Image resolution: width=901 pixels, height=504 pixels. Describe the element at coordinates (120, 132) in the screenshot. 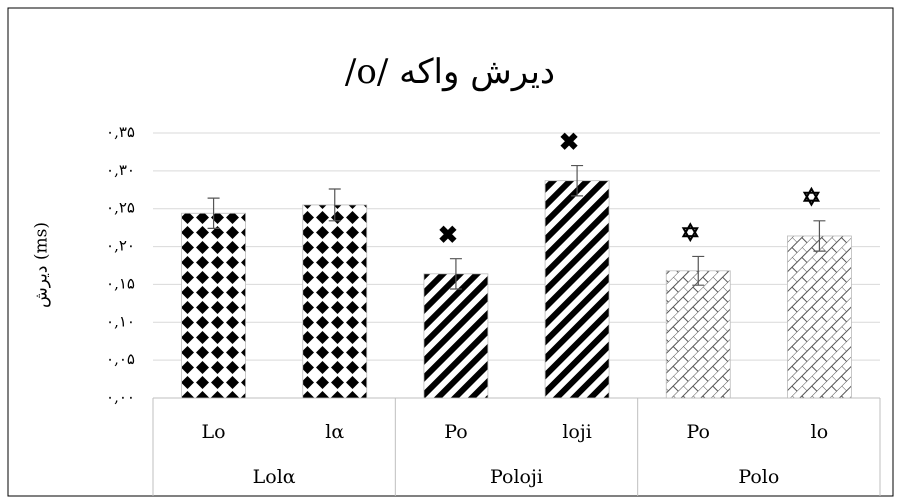

I see `y-tick-label: ۰,۳۵` at that location.